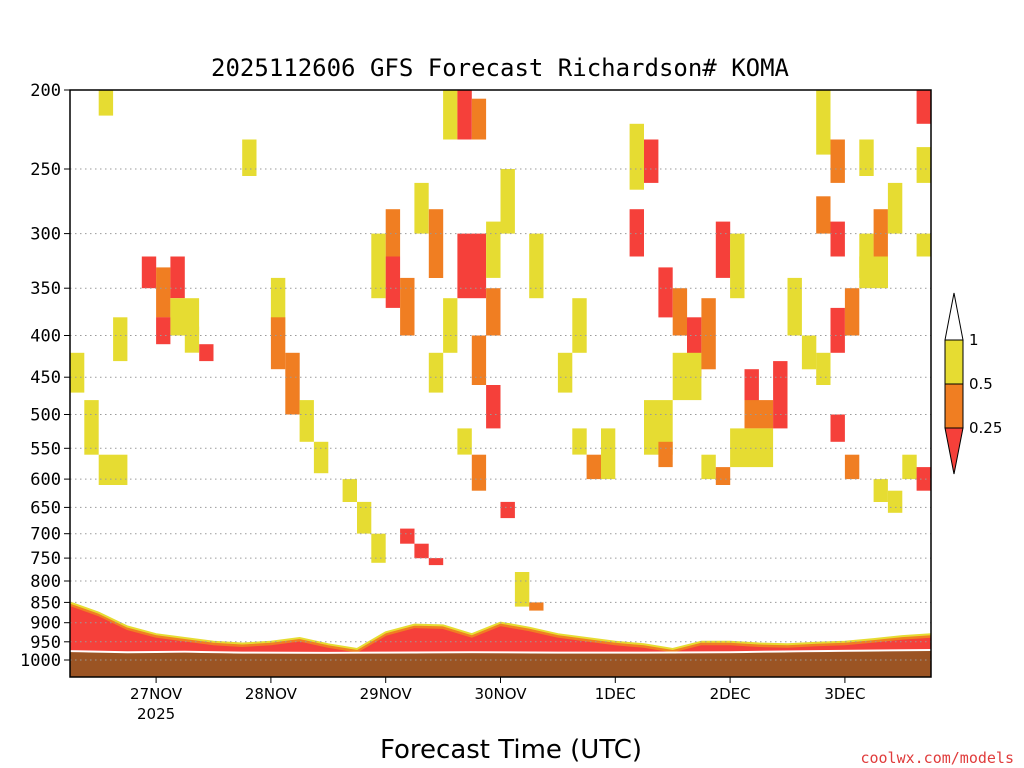 This screenshot has height=768, width=1024. I want to click on x-tick-label-2: 29NOV, so click(386, 694).